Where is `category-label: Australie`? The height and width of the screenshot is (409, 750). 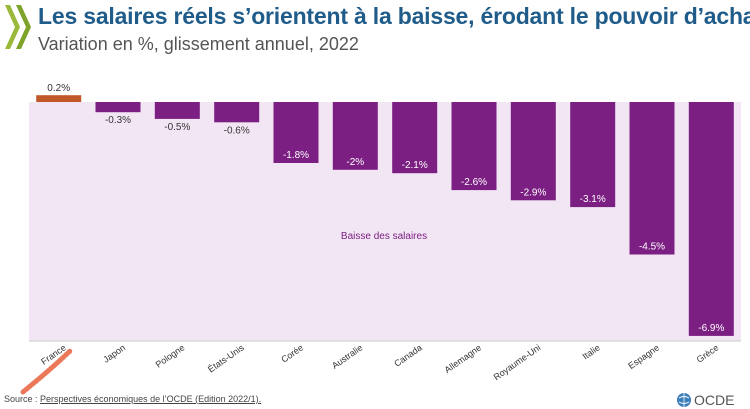 category-label: Australie is located at coordinates (347, 356).